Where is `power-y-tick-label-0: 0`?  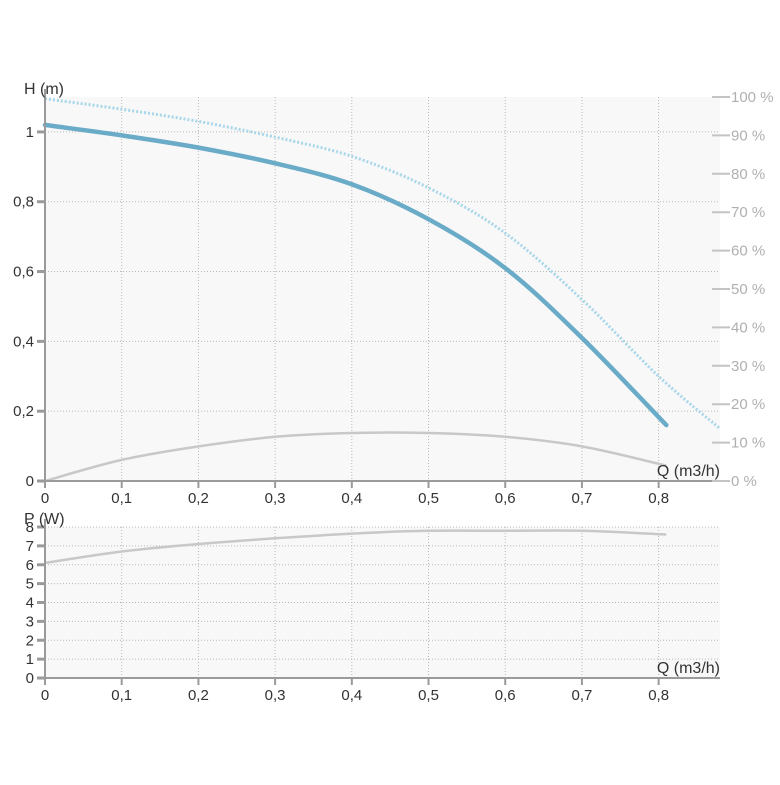
power-y-tick-label-0: 0 is located at coordinates (30, 678).